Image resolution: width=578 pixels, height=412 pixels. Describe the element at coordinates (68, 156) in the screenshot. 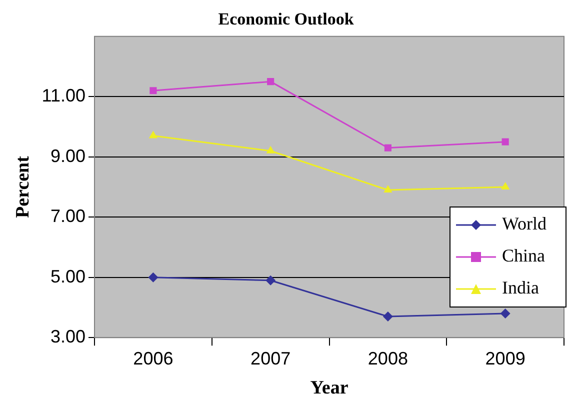

I see `y-tick-label: 9.00` at that location.